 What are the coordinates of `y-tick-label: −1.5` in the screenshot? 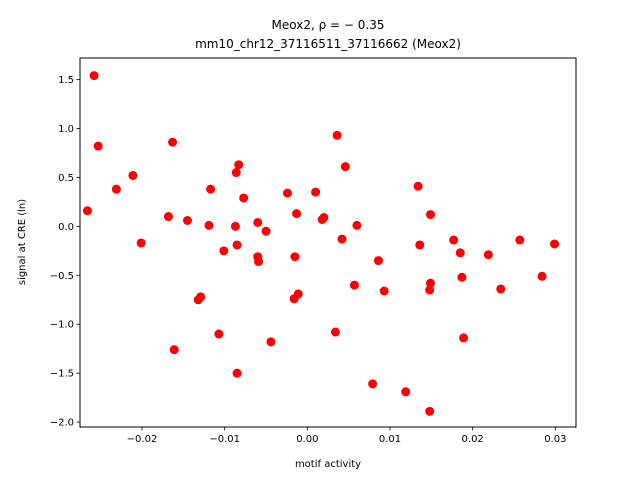 It's located at (62, 374).